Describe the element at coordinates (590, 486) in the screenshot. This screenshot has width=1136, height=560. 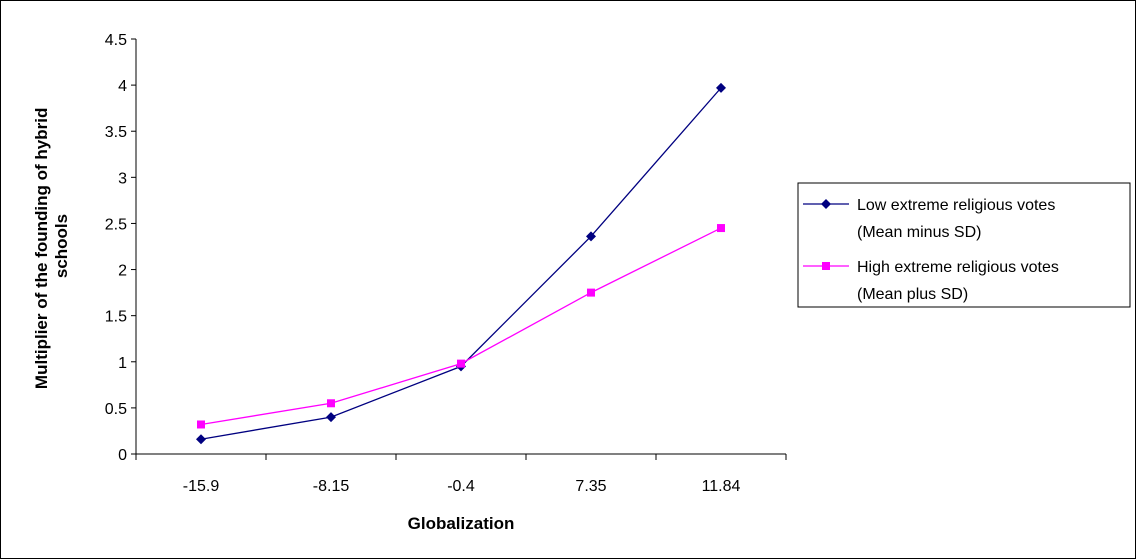
I see `x-tick-label: 7.35` at that location.